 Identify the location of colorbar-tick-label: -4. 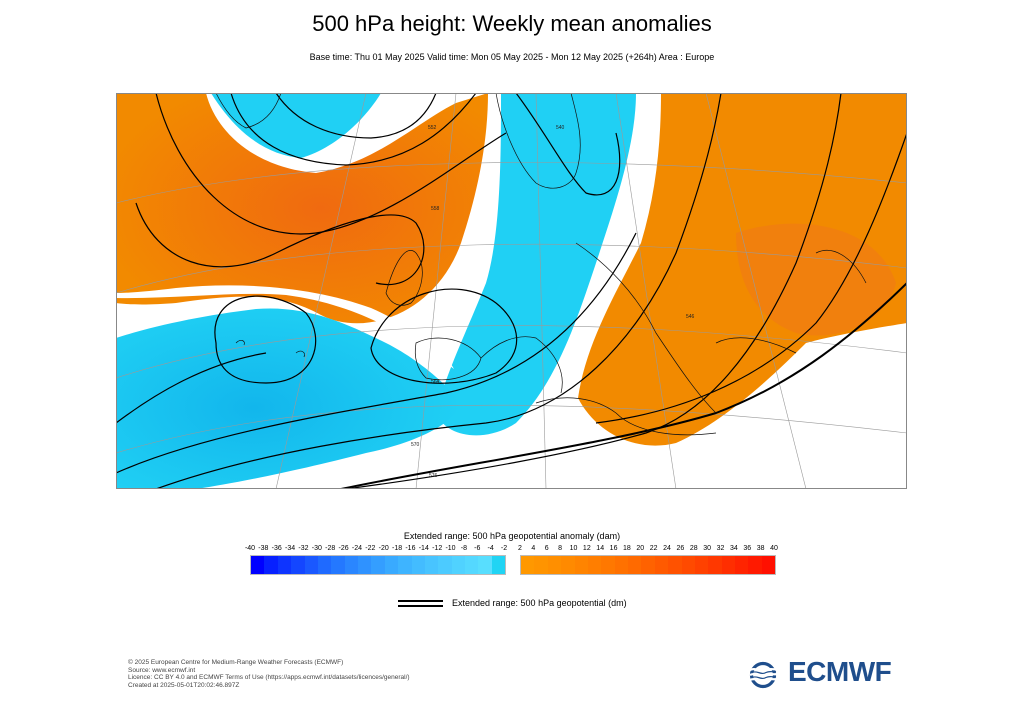
(490, 548).